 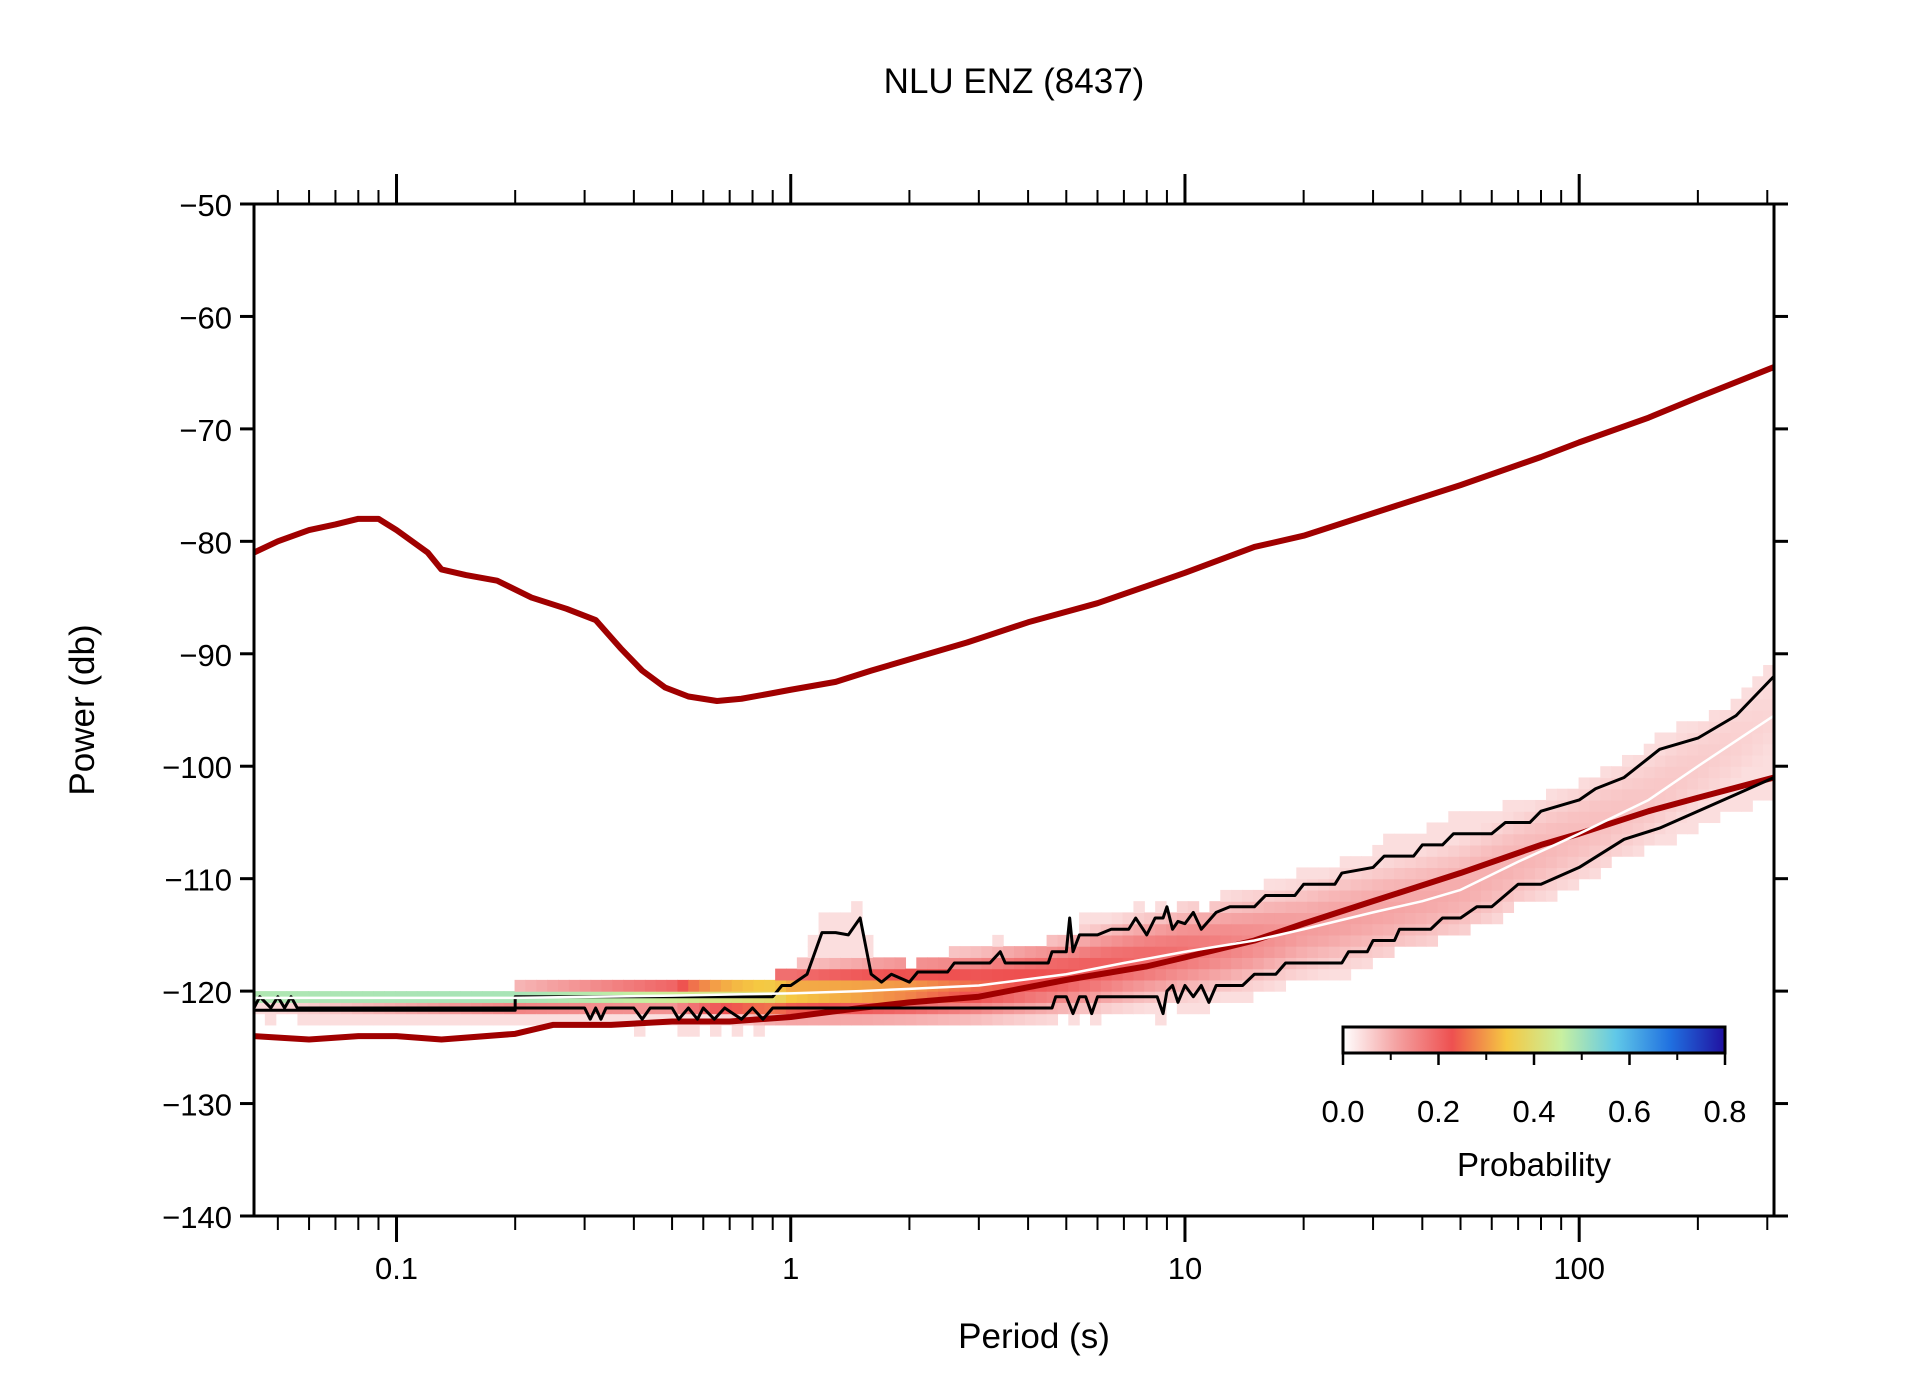 I want to click on y-tick-label: −140, so click(x=197, y=1217).